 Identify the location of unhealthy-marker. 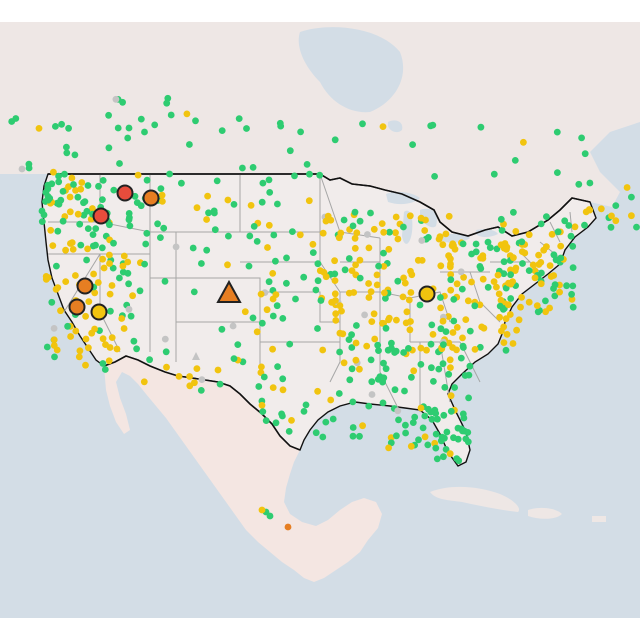
(101, 216).